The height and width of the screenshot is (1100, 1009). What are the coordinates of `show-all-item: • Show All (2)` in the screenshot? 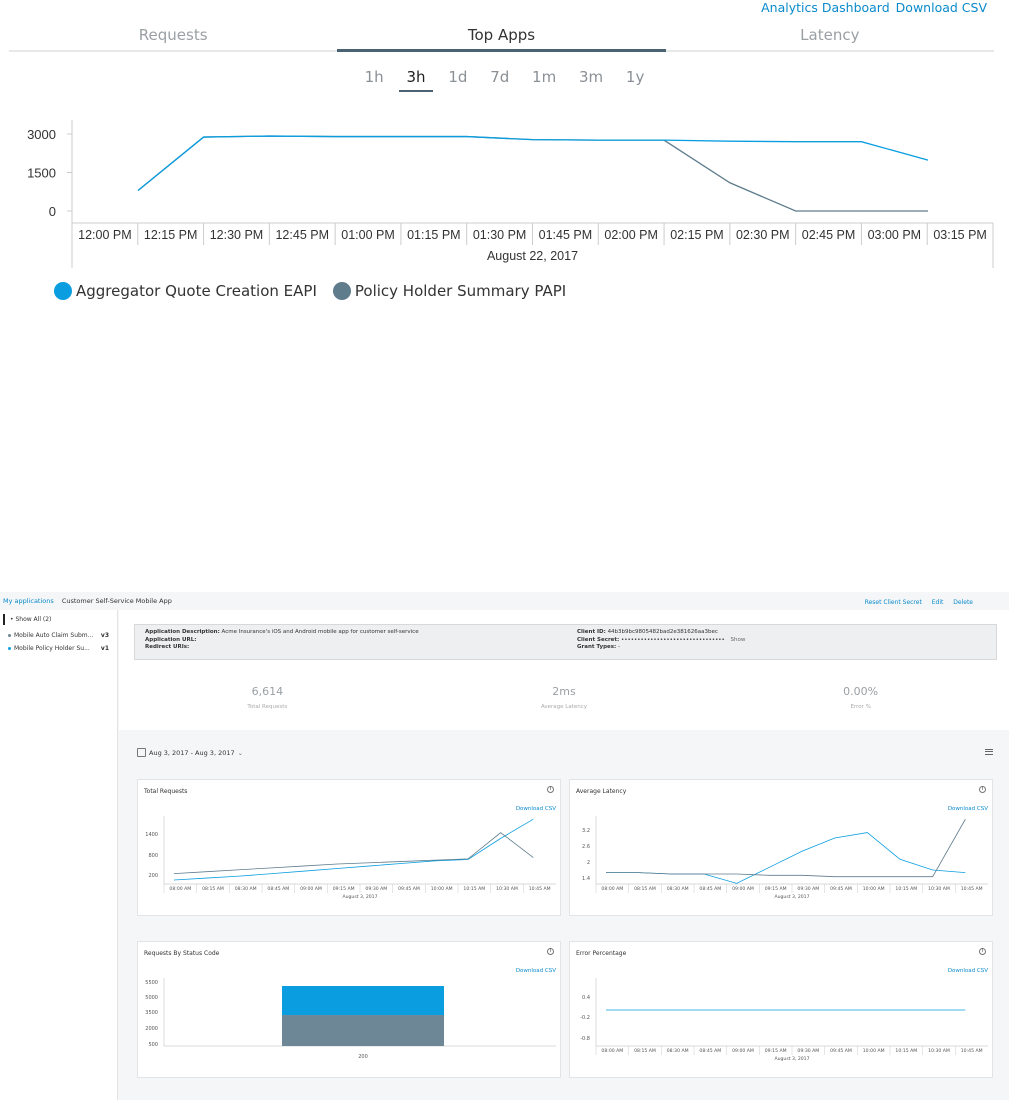 It's located at (60, 619).